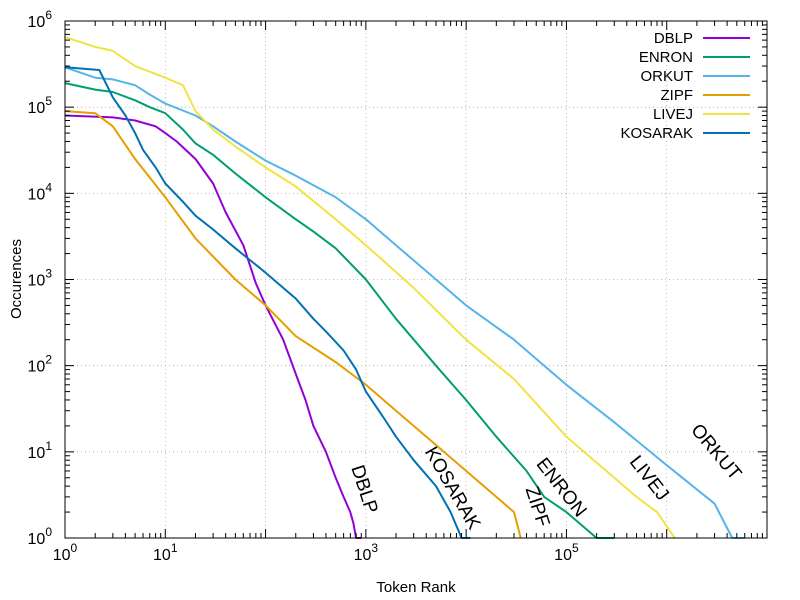 The image size is (800, 600). Describe the element at coordinates (40, 105) in the screenshot. I see `y-tick-label: 10⁵` at that location.